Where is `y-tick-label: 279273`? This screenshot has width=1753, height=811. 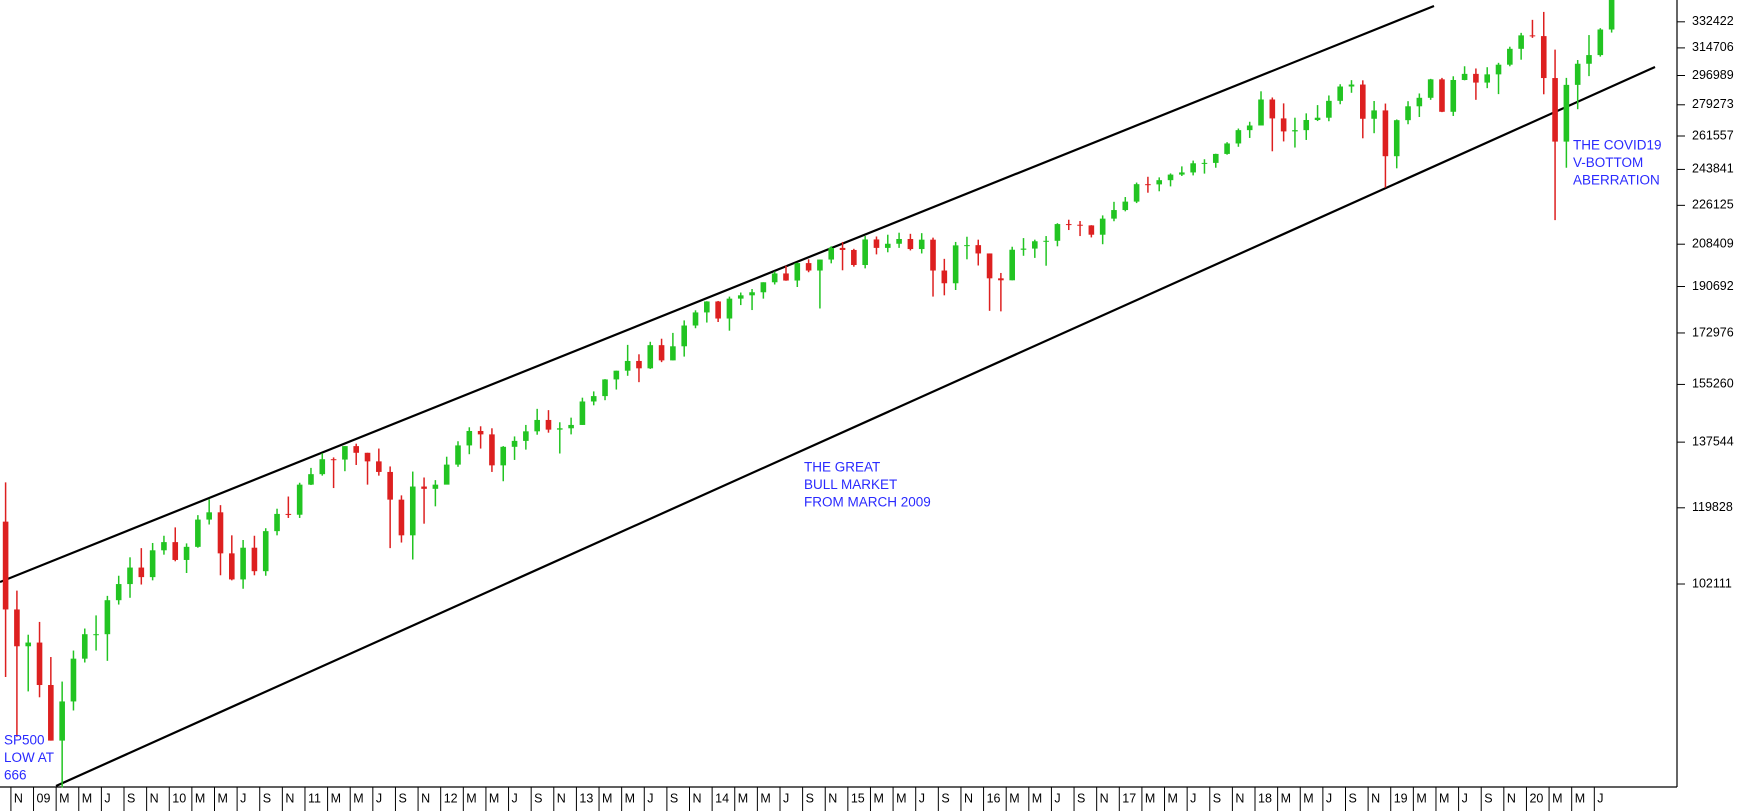
y-tick-label: 279273 is located at coordinates (1713, 104).